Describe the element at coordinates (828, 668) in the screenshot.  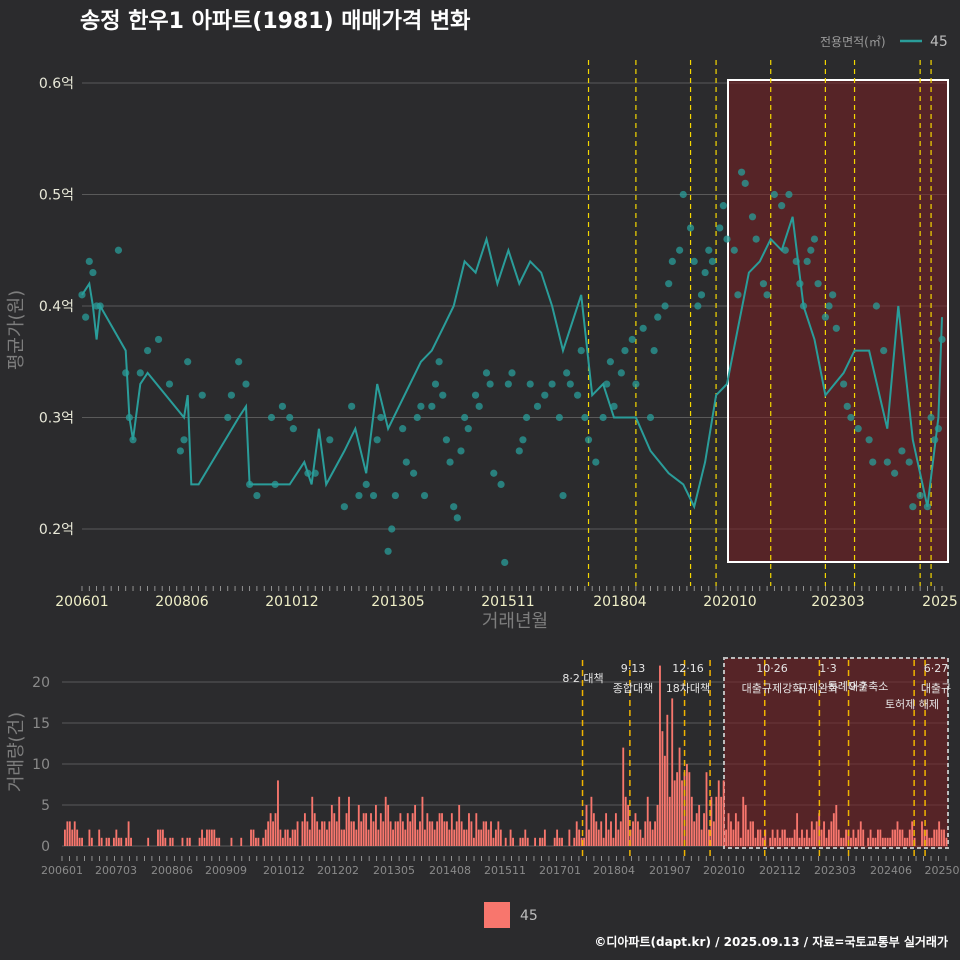
I see `event-label-date: 1·3` at that location.